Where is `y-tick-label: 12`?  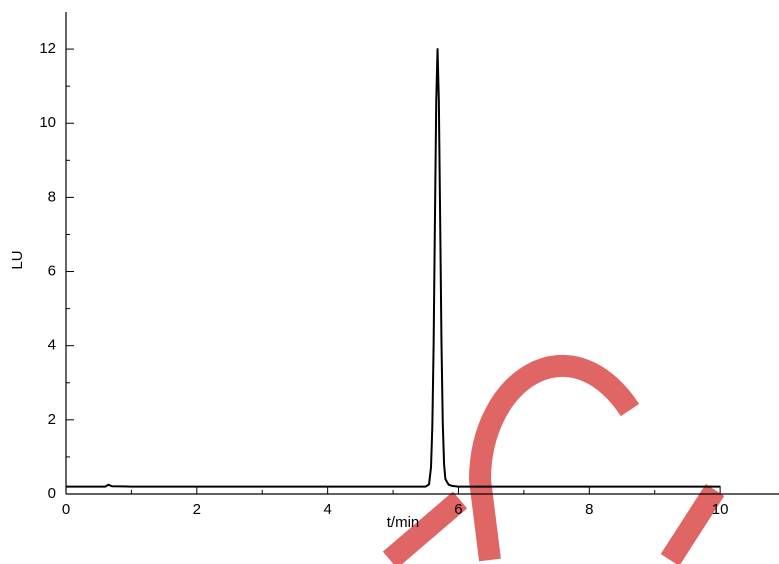
y-tick-label: 12 is located at coordinates (47, 48).